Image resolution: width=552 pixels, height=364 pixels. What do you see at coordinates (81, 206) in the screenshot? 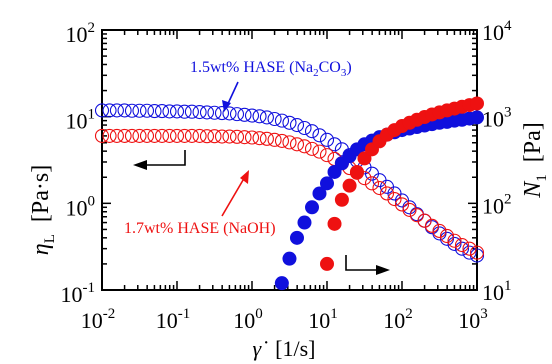
I see `y-left-tick-label: 10⁰` at bounding box center [81, 206].